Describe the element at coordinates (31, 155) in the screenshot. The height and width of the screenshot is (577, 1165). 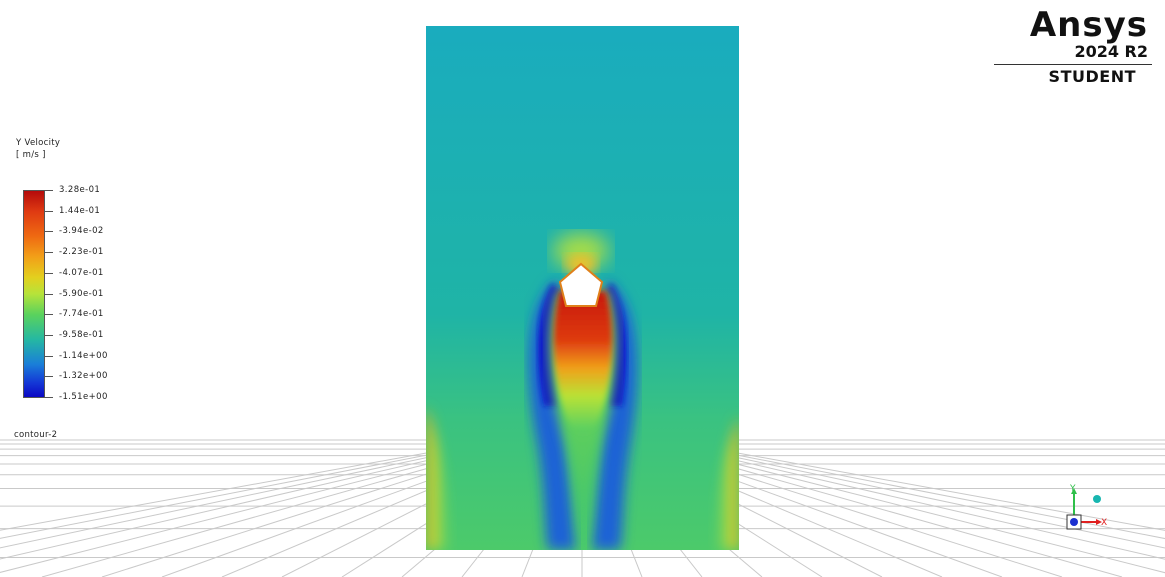
I see `legend-units: [ m/s ]` at that location.